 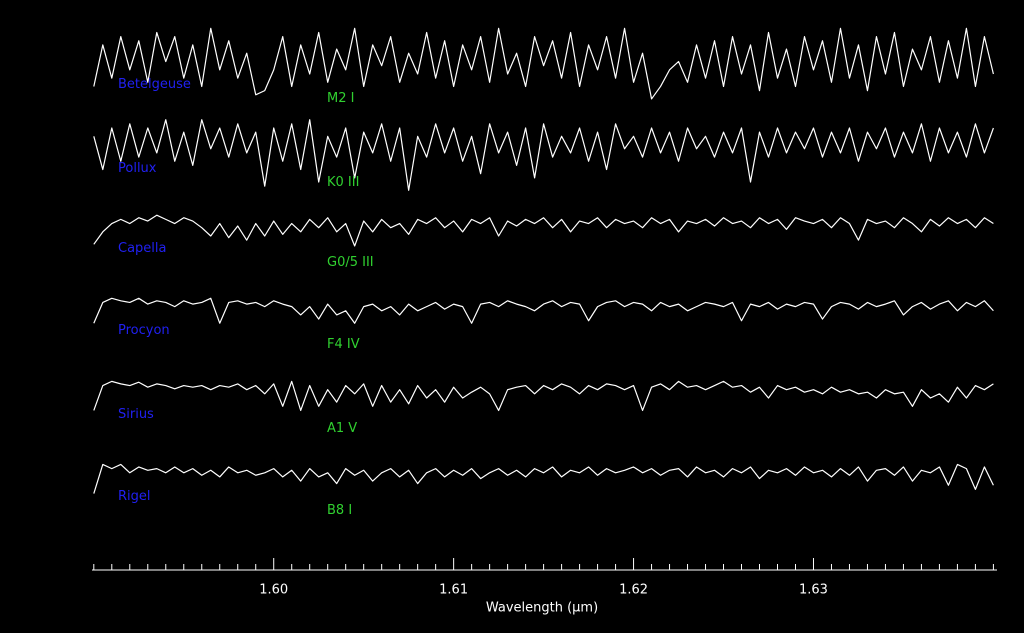 What do you see at coordinates (343, 344) in the screenshot?
I see `spectral-type: F4 IV` at bounding box center [343, 344].